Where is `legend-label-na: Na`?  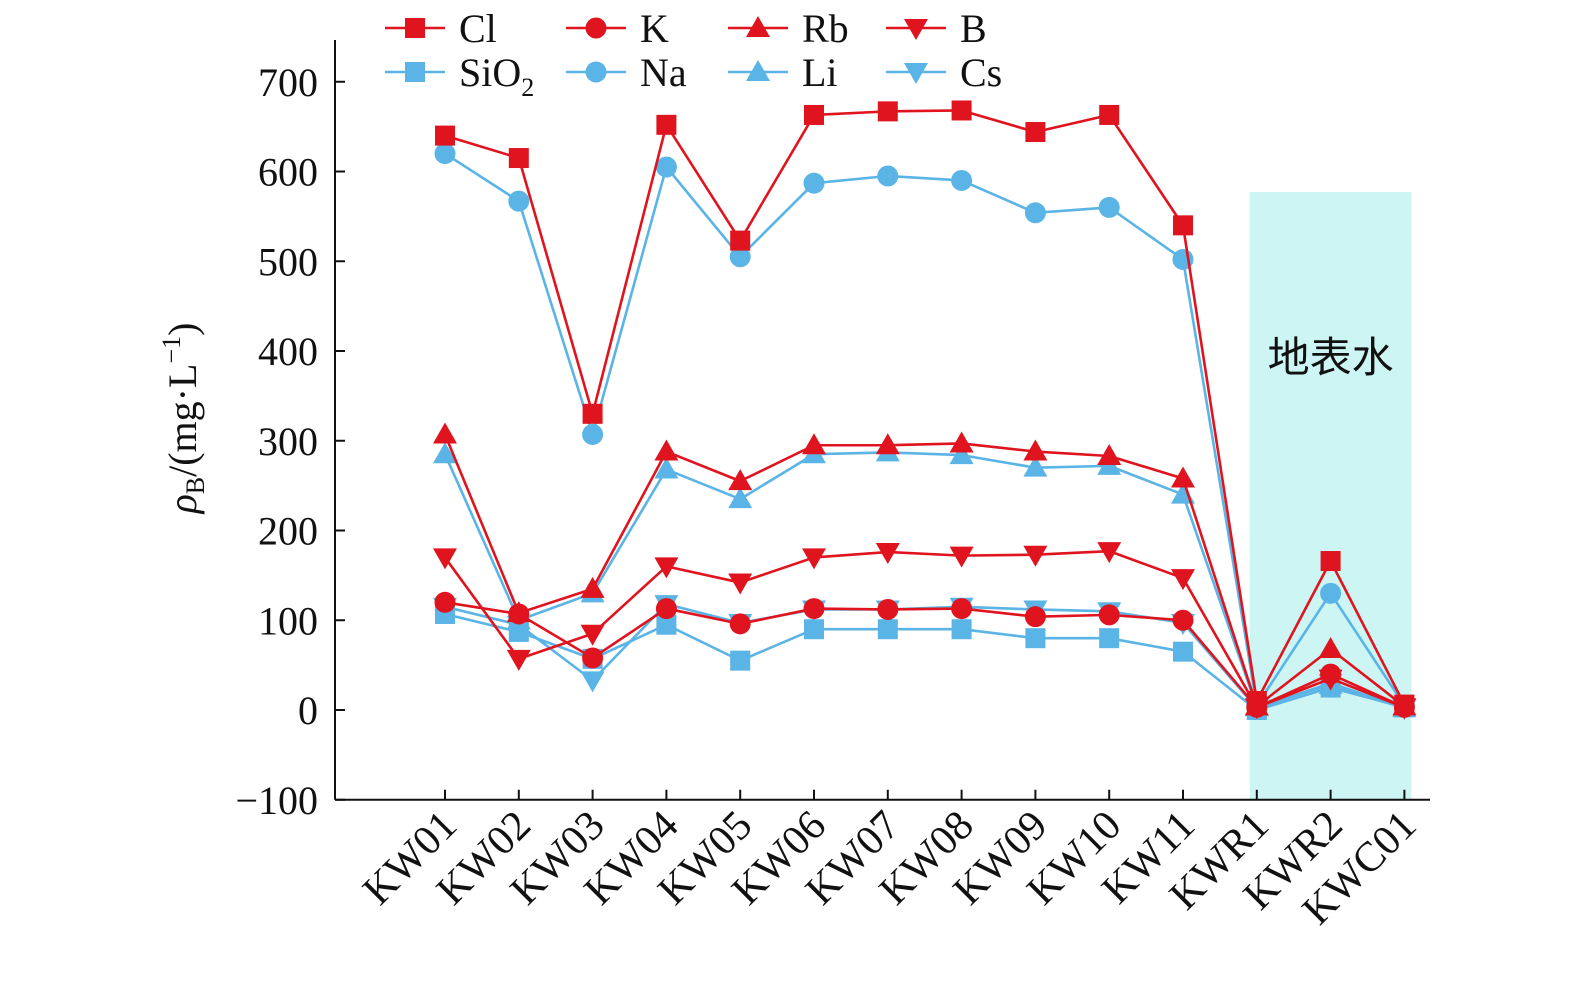 legend-label-na: Na is located at coordinates (663, 72).